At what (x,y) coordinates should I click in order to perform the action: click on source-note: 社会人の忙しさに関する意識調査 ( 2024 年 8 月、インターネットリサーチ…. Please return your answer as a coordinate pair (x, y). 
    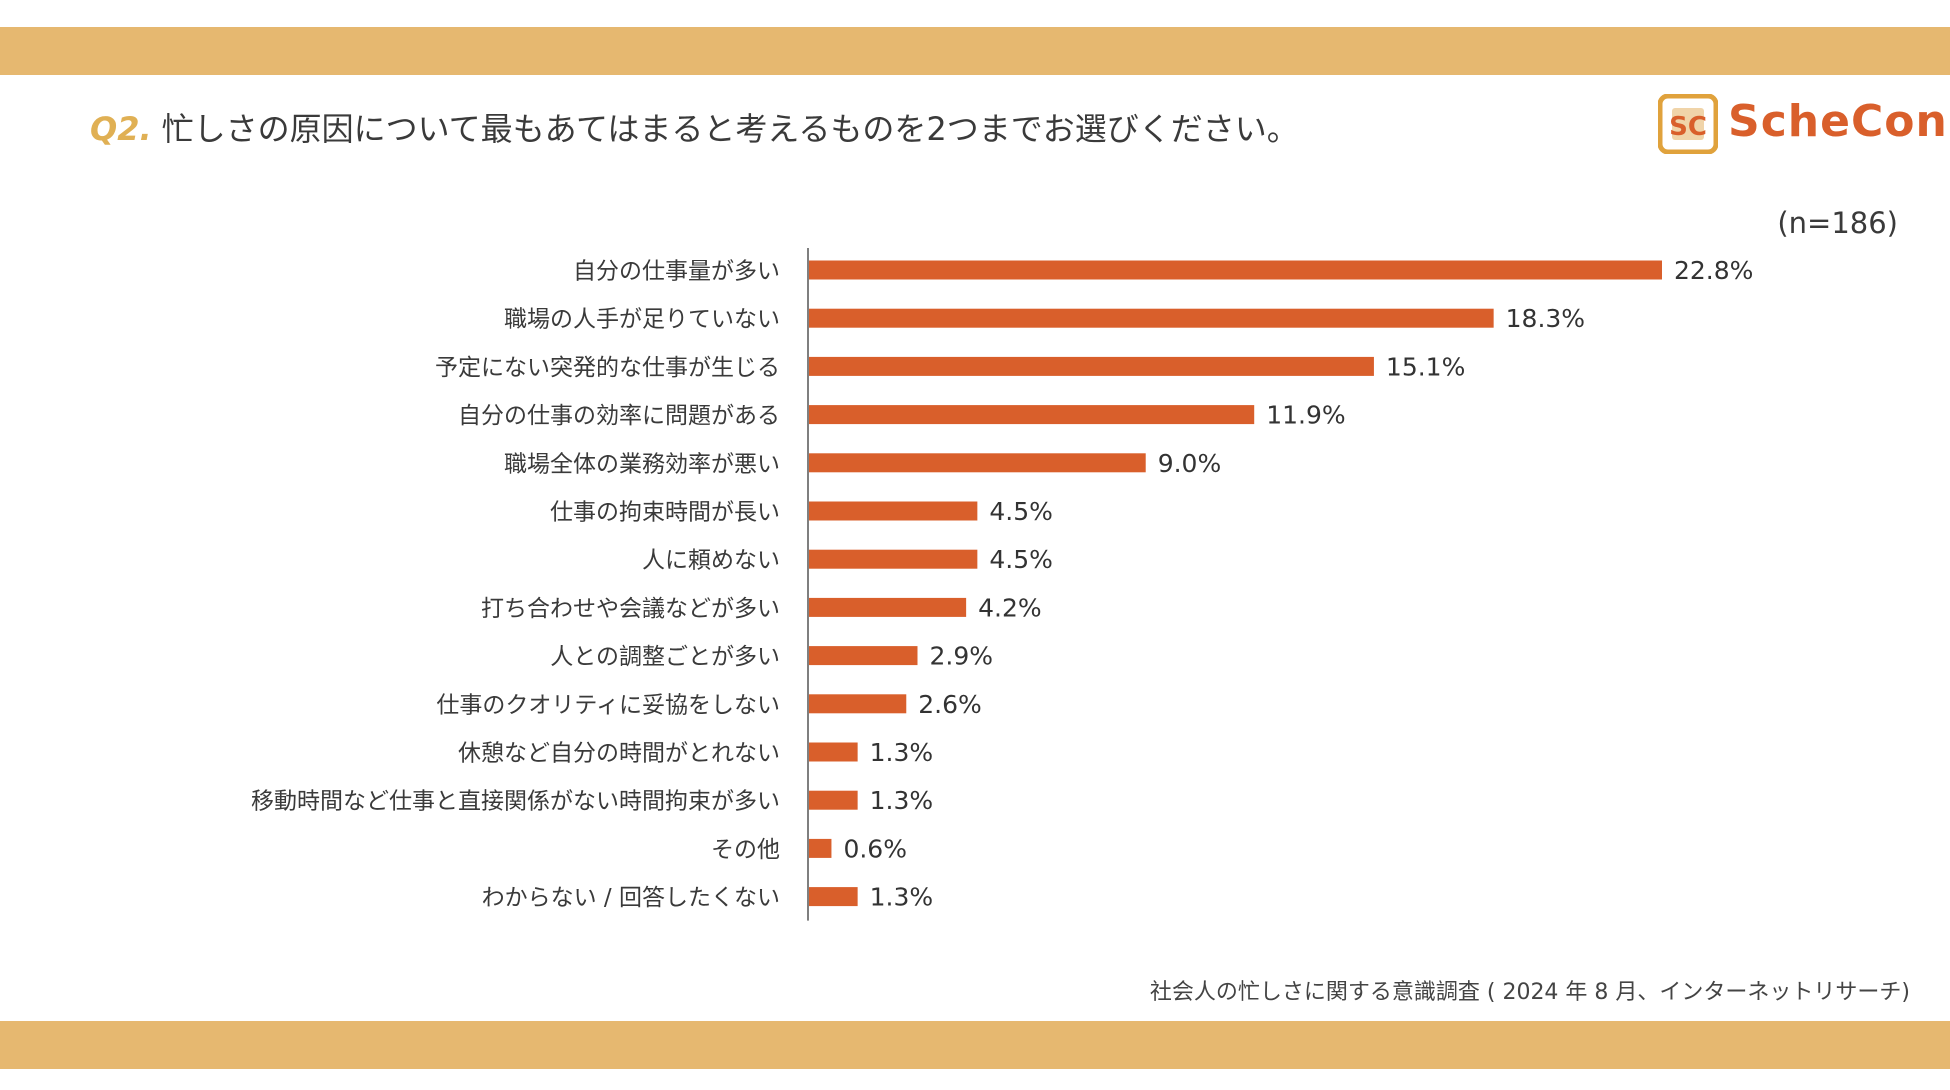
    Looking at the image, I should click on (1529, 992).